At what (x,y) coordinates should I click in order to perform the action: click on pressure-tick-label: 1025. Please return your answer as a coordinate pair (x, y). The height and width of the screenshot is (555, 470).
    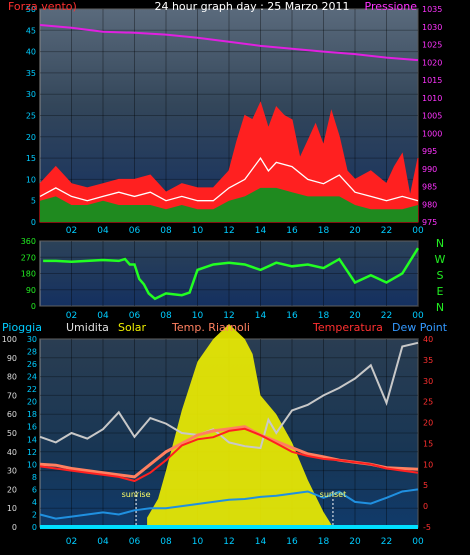
    Looking at the image, I should click on (432, 45).